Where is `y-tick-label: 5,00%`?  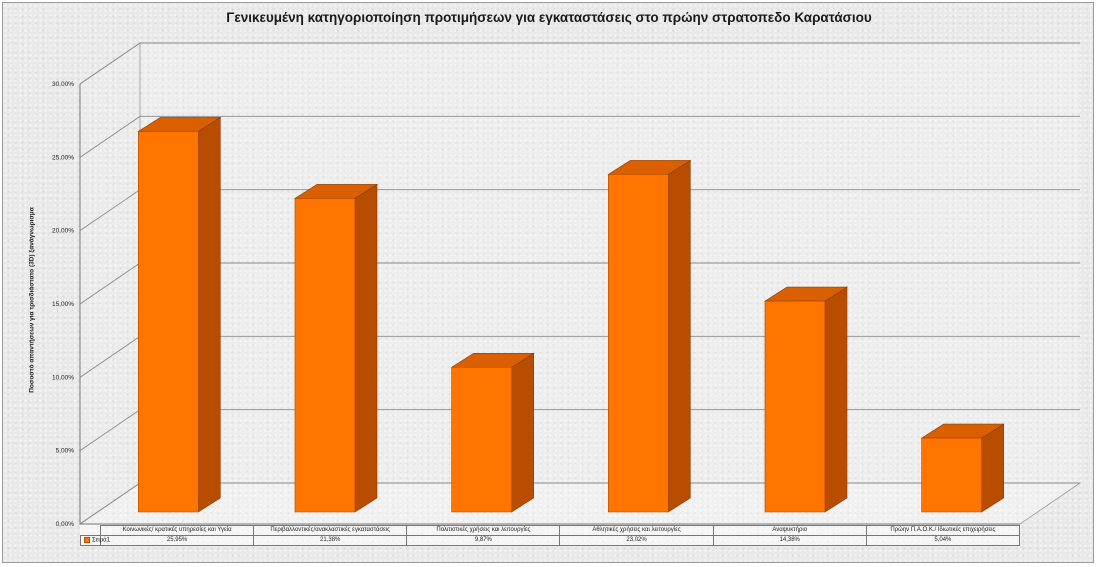
y-tick-label: 5,00% is located at coordinates (65, 451).